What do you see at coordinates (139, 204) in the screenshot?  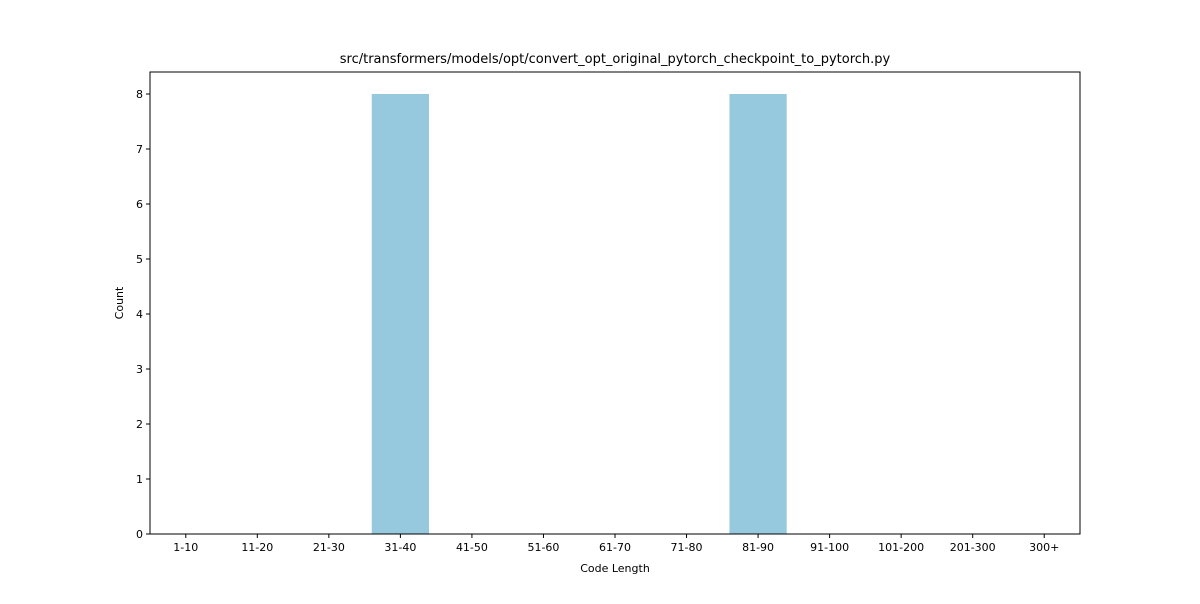 I see `y-tick-label: 6` at bounding box center [139, 204].